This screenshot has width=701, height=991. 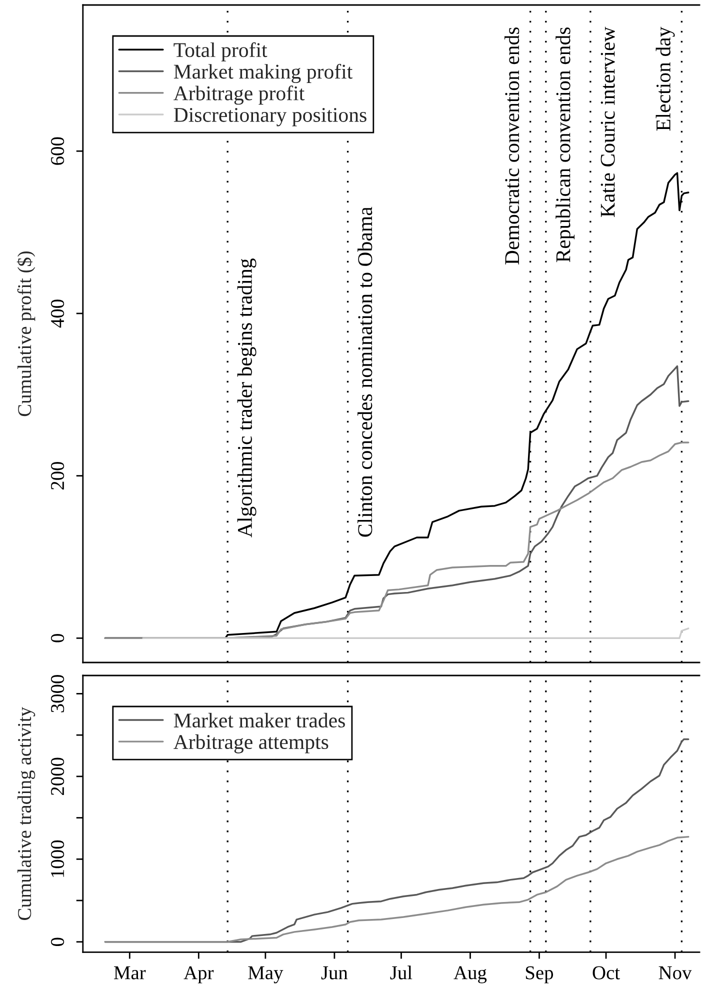 What do you see at coordinates (130, 973) in the screenshot?
I see `x-tick-label: Mar` at bounding box center [130, 973].